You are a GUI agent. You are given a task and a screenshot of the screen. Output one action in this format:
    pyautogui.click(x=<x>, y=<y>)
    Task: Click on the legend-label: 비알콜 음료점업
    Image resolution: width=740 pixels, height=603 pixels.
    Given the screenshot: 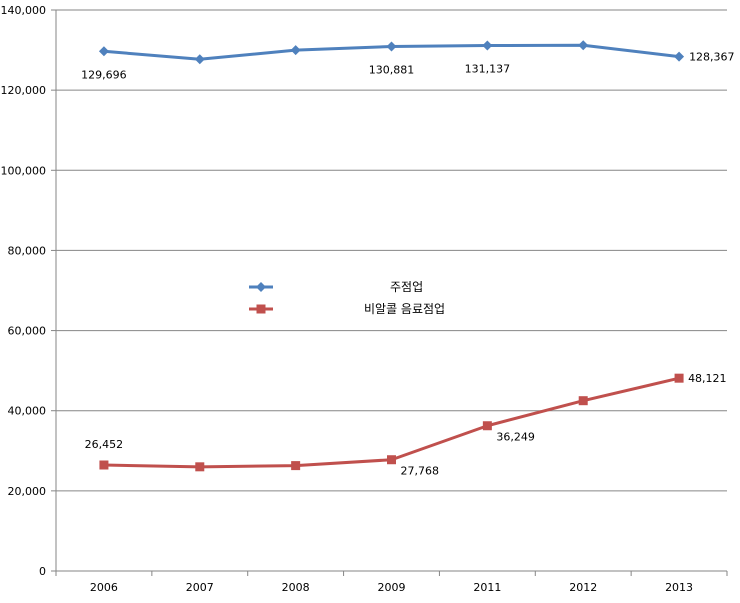 What is the action you would take?
    pyautogui.click(x=404, y=309)
    